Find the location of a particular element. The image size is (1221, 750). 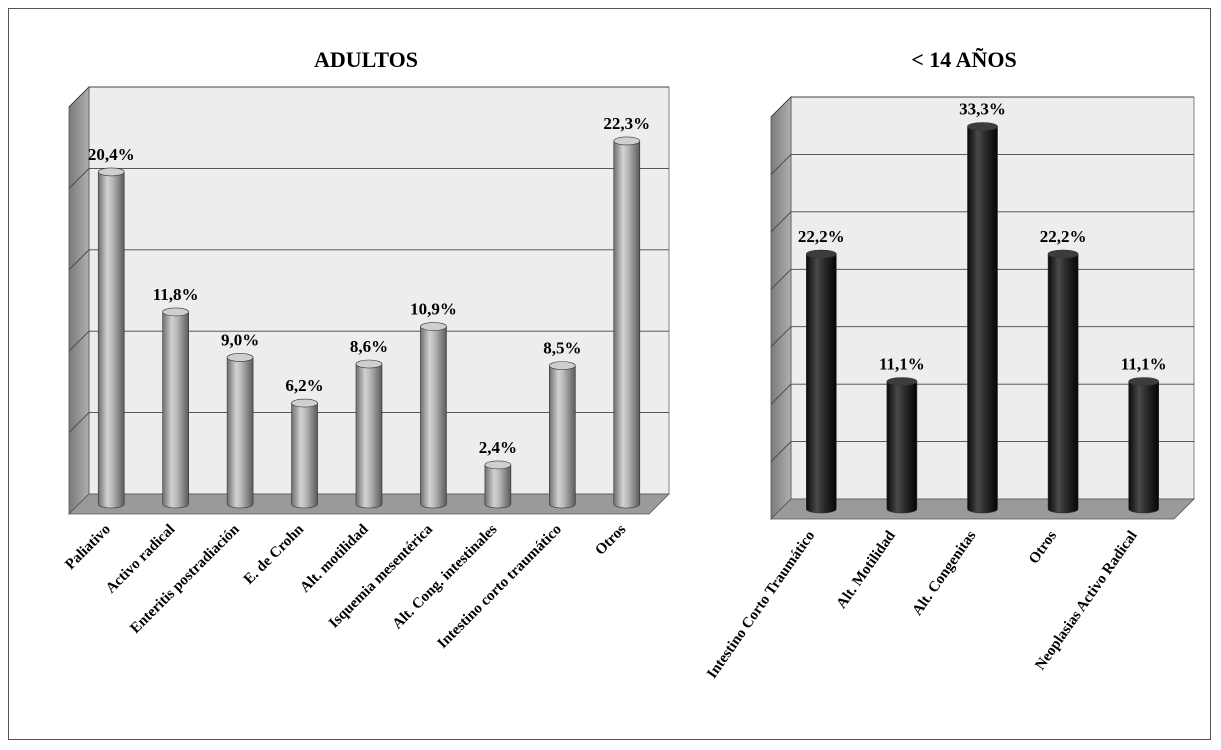

category-label: Alt. Motilidad is located at coordinates (867, 570).